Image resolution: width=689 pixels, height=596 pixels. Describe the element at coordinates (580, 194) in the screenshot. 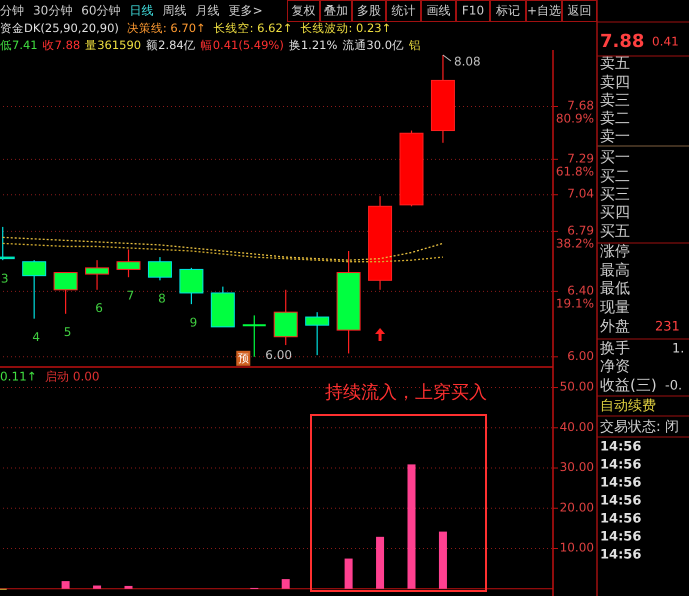

I see `y-tick-label: 7.04` at that location.